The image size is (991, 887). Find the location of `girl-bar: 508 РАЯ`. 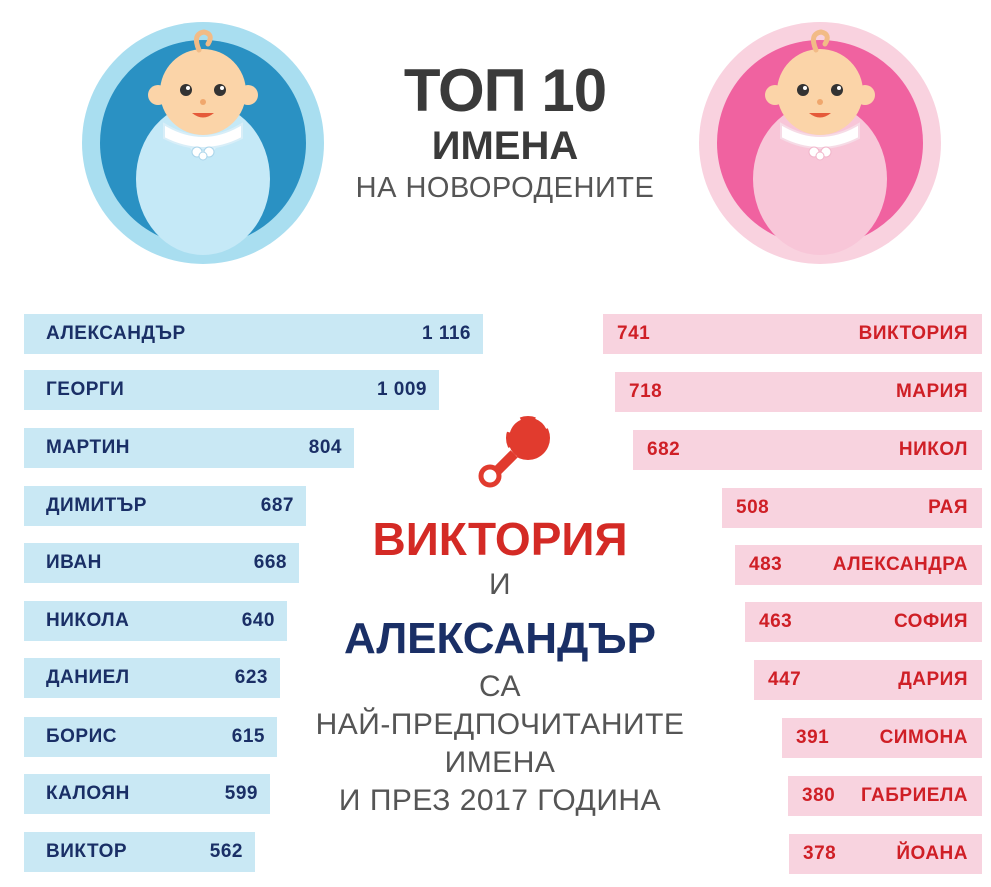

girl-bar: 508 РАЯ is located at coordinates (852, 508).